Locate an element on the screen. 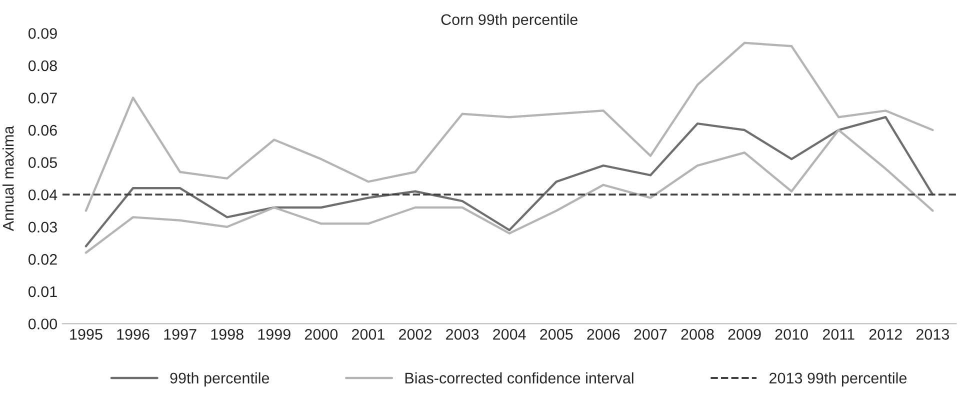 The image size is (961, 415). x-tick-label: 2001 is located at coordinates (368, 334).